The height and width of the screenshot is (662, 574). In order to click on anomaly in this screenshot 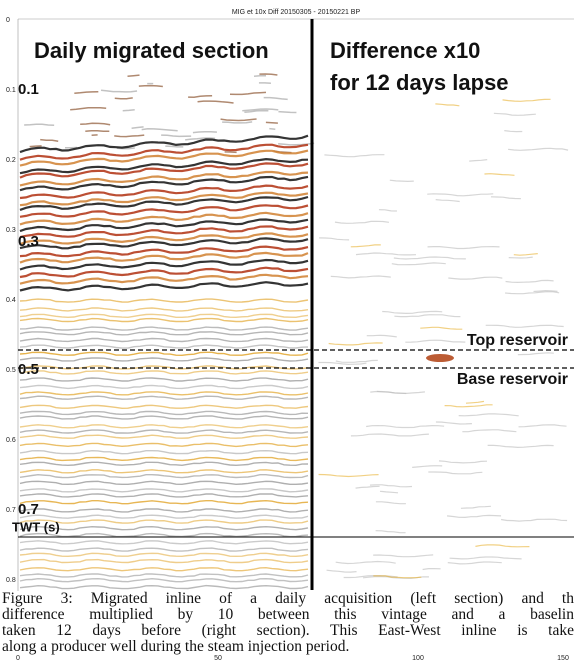, I will do `click(440, 358)`.